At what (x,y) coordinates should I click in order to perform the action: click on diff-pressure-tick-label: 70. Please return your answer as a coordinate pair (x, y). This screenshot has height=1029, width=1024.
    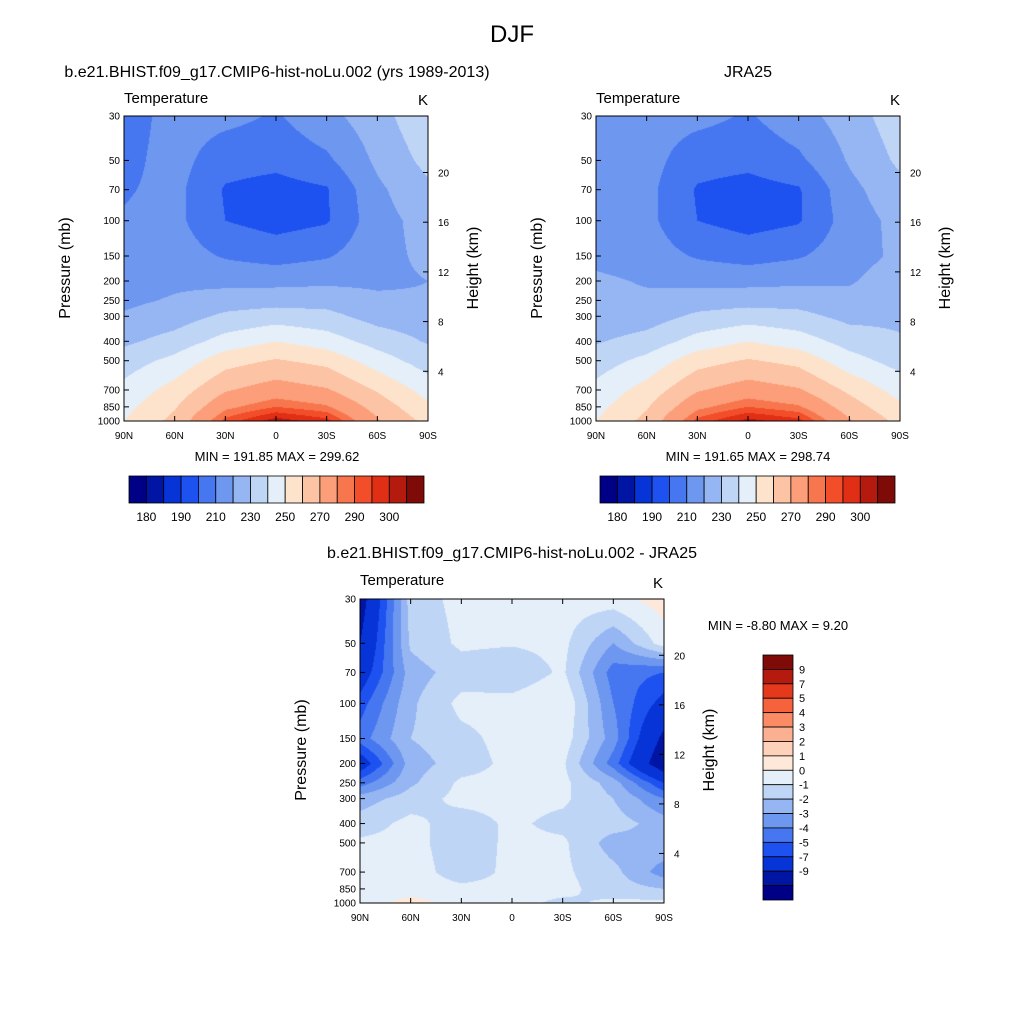
    Looking at the image, I should click on (351, 673).